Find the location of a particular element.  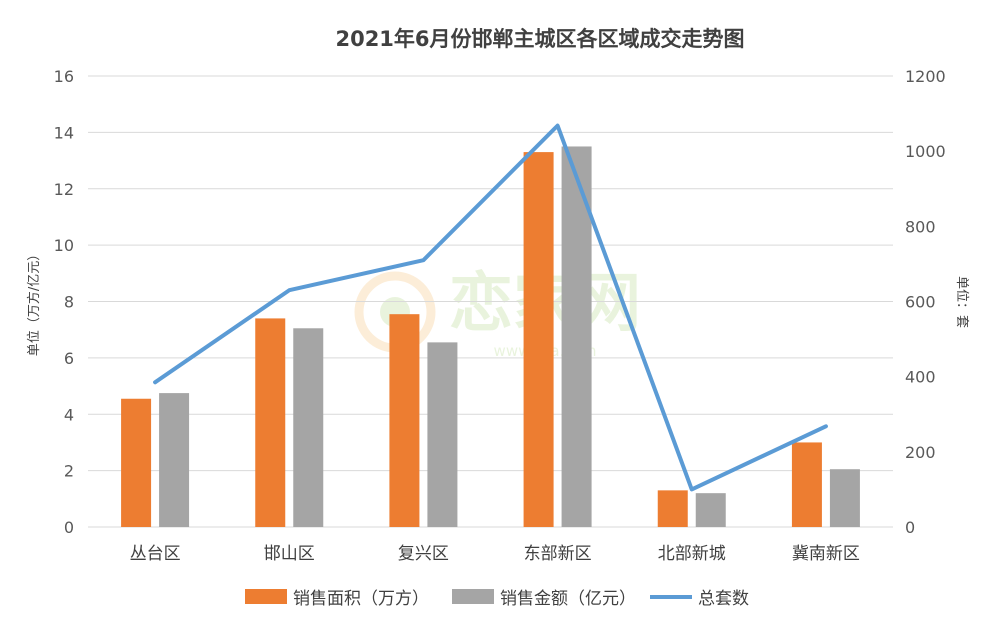

y-axis-right-ticks: 0 200 400 600 800 1000 1200 is located at coordinates (925, 302).